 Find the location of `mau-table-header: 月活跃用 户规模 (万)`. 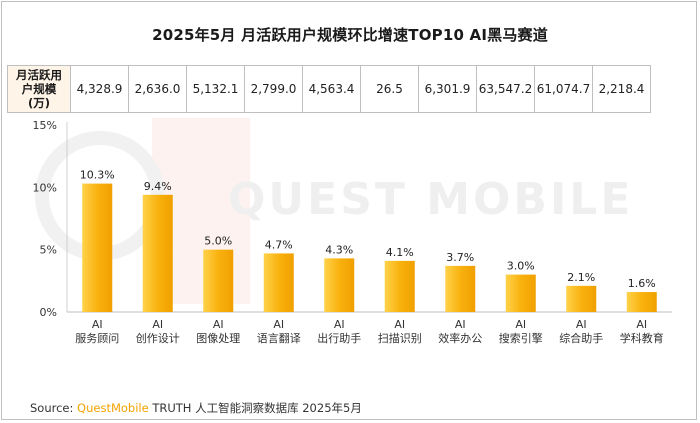

mau-table-header: 月活跃用 户规模 (万) is located at coordinates (39, 89).